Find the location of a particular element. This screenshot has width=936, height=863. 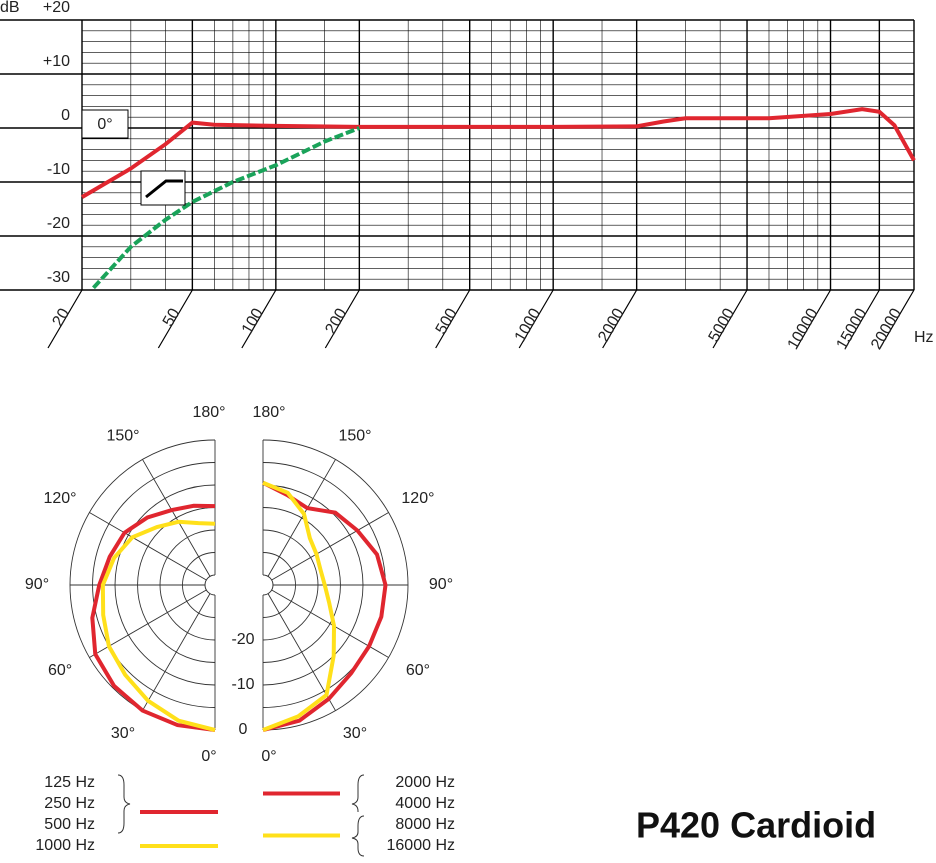

chart-title: P420 Cardioid is located at coordinates (756, 825).